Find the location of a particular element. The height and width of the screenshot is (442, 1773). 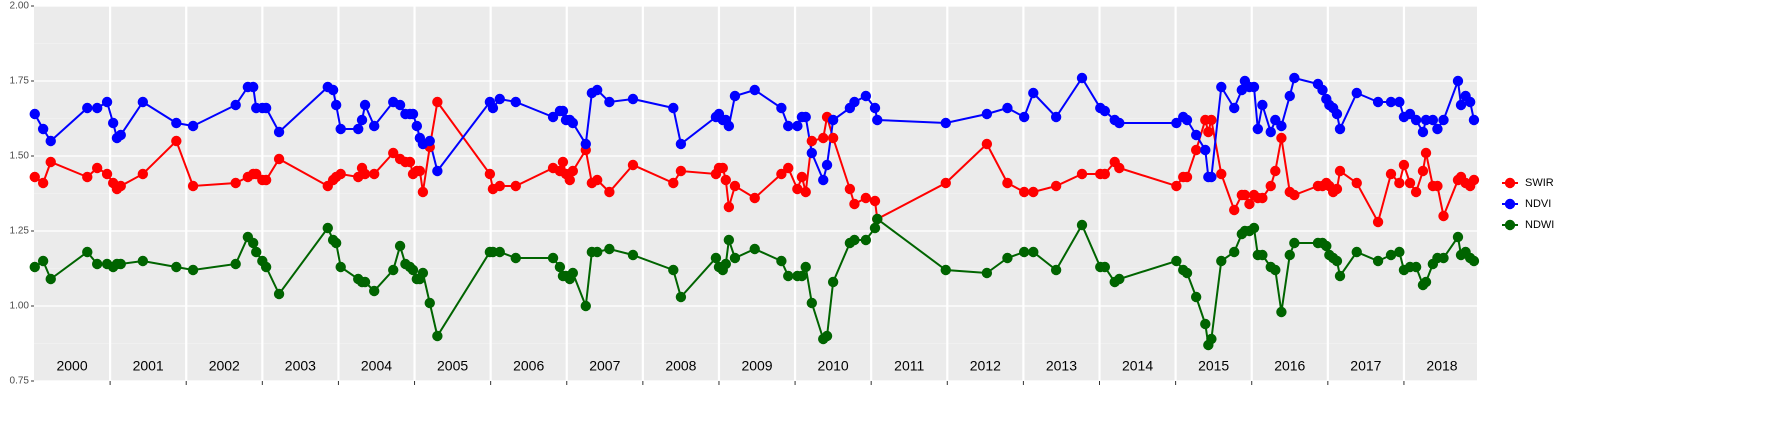

year-label: 2012 is located at coordinates (985, 366).